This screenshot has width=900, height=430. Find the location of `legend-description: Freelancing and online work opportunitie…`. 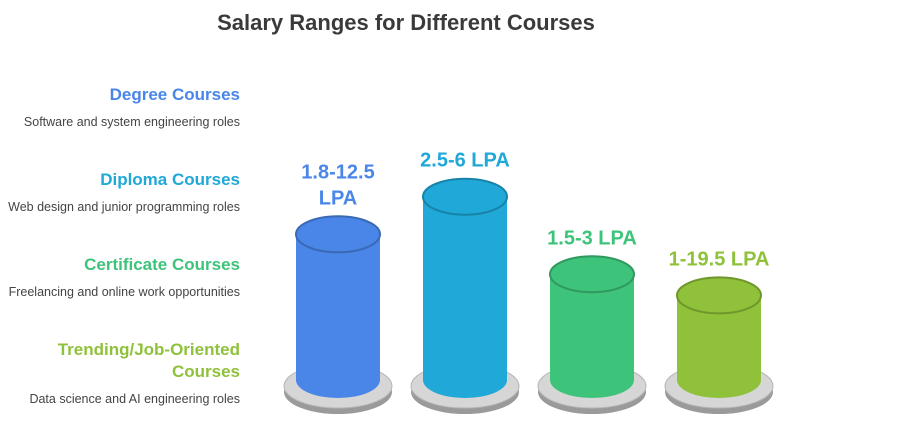

legend-description: Freelancing and online work opportunitie… is located at coordinates (124, 292).